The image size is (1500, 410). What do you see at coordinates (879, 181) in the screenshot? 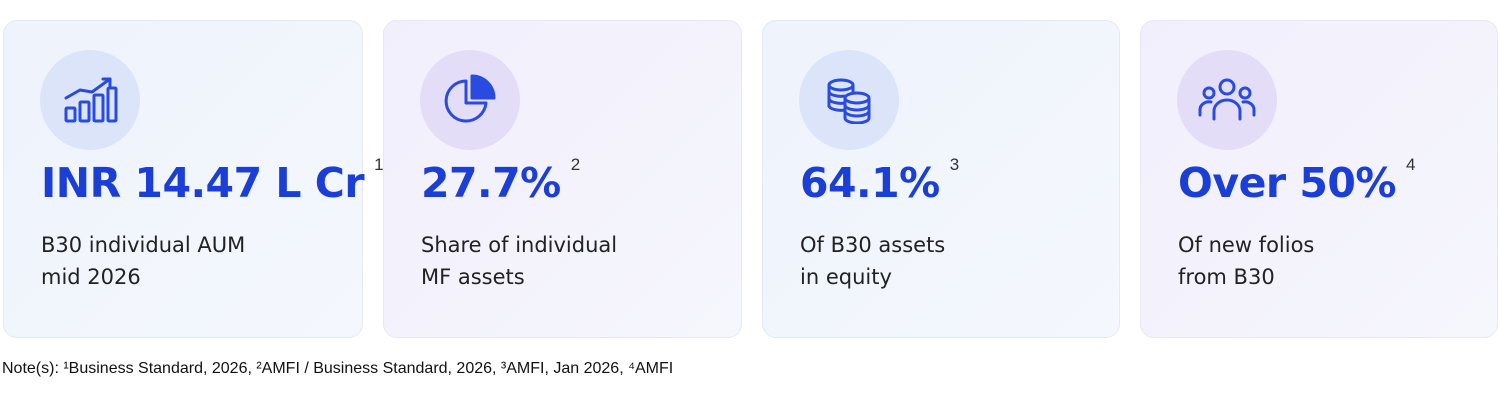
I see `stat-value: 64.1% 3` at bounding box center [879, 181].